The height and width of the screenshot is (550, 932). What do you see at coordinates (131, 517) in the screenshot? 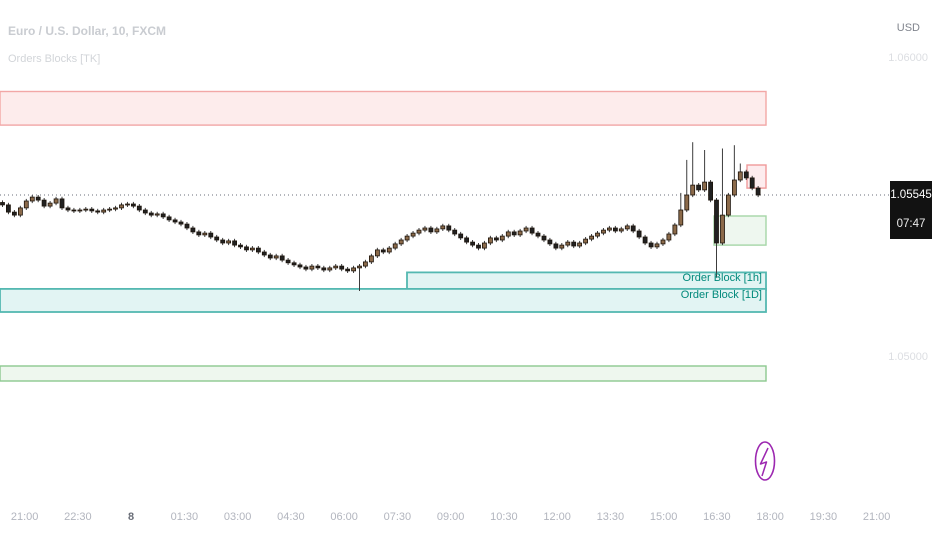
I see `time-label: 8` at bounding box center [131, 517].